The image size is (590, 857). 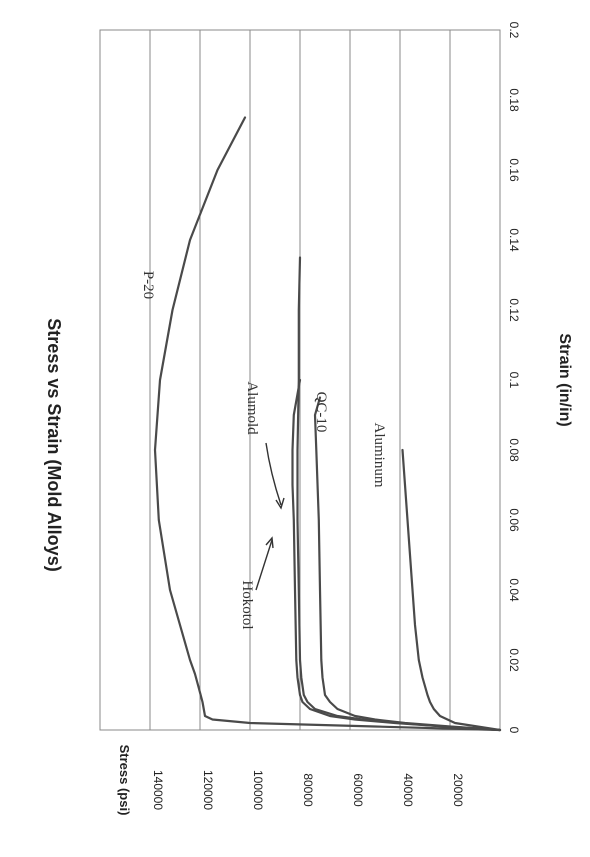 I want to click on x-tick-label: 0.16, so click(x=514, y=170).